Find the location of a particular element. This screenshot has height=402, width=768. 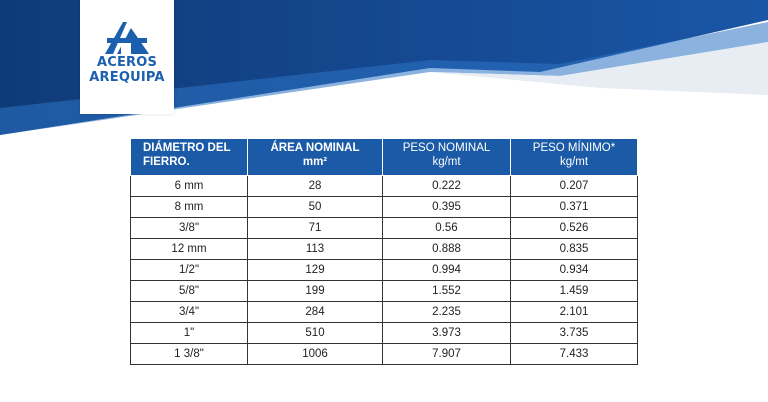

header-nominal-weight: PESO NOMINAL kg/mt is located at coordinates (446, 157).